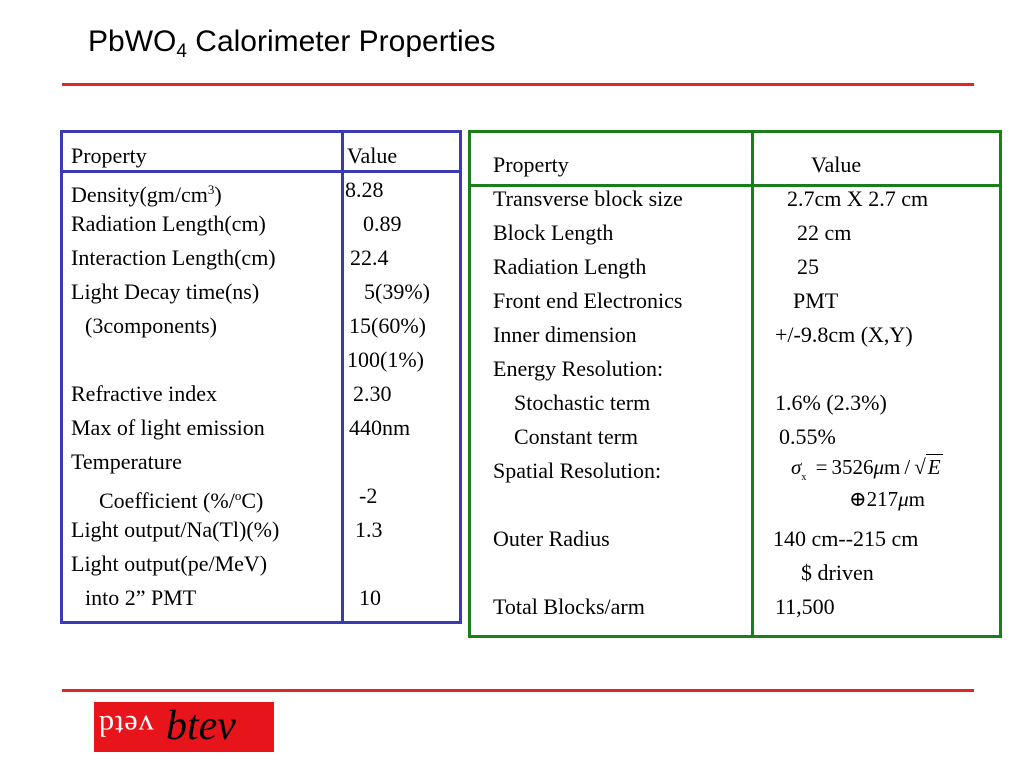 This screenshot has width=1024, height=768. What do you see at coordinates (570, 266) in the screenshot?
I see `row-property: Radiation Length` at bounding box center [570, 266].